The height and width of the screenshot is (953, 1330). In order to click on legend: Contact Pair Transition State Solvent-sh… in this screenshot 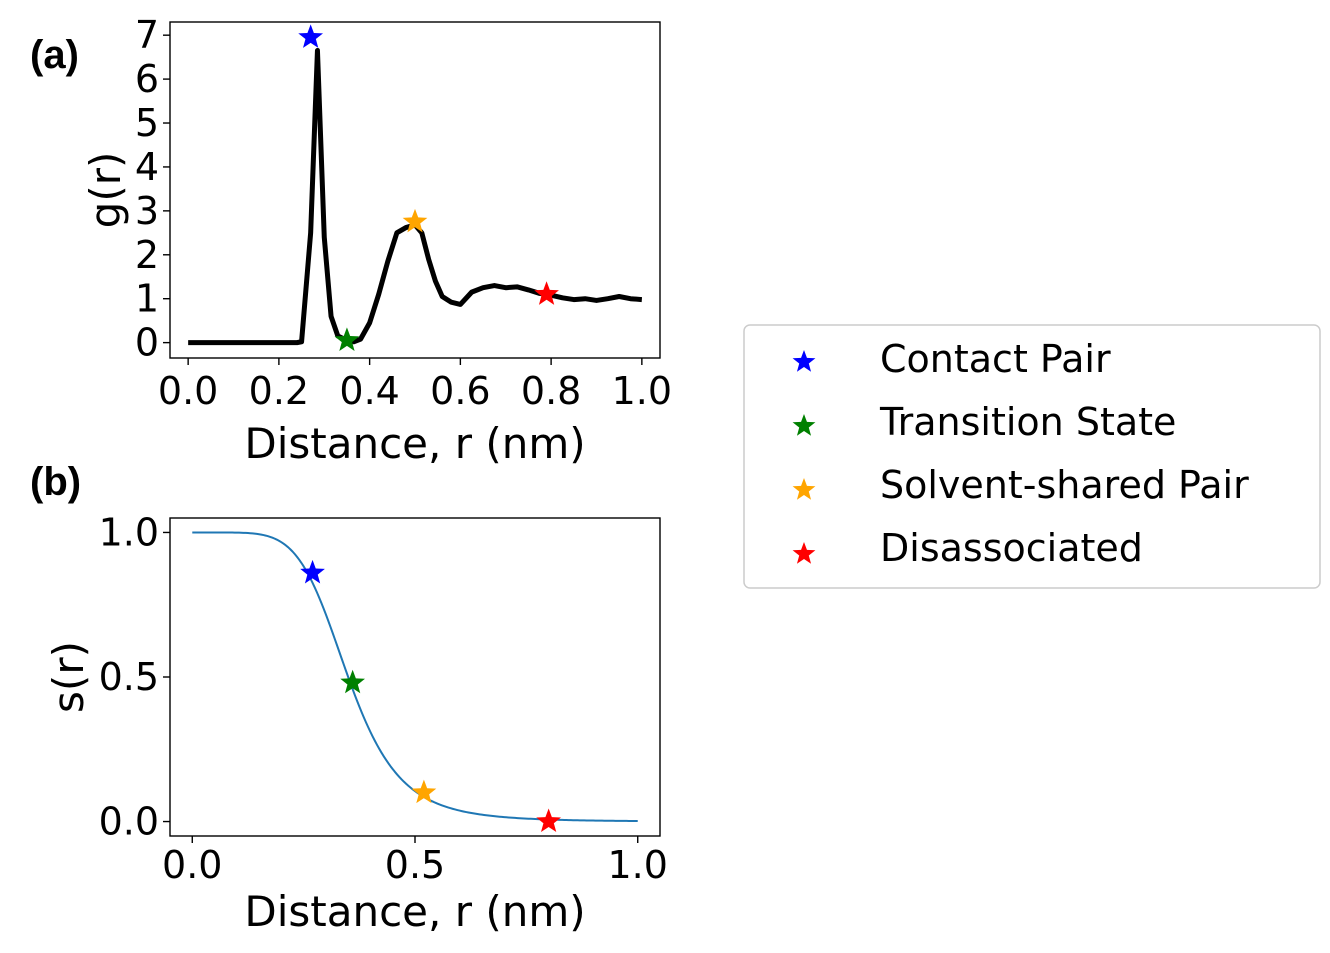, I will do `click(1032, 456)`.